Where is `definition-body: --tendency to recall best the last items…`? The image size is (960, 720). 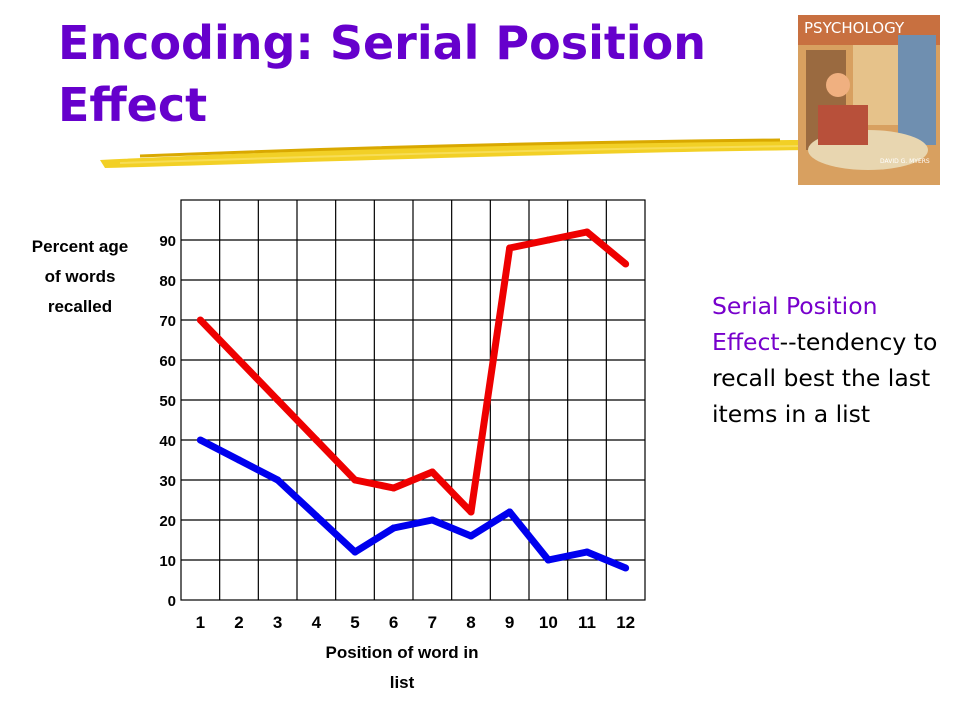 definition-body: --tendency to recall best the last items… is located at coordinates (825, 378).